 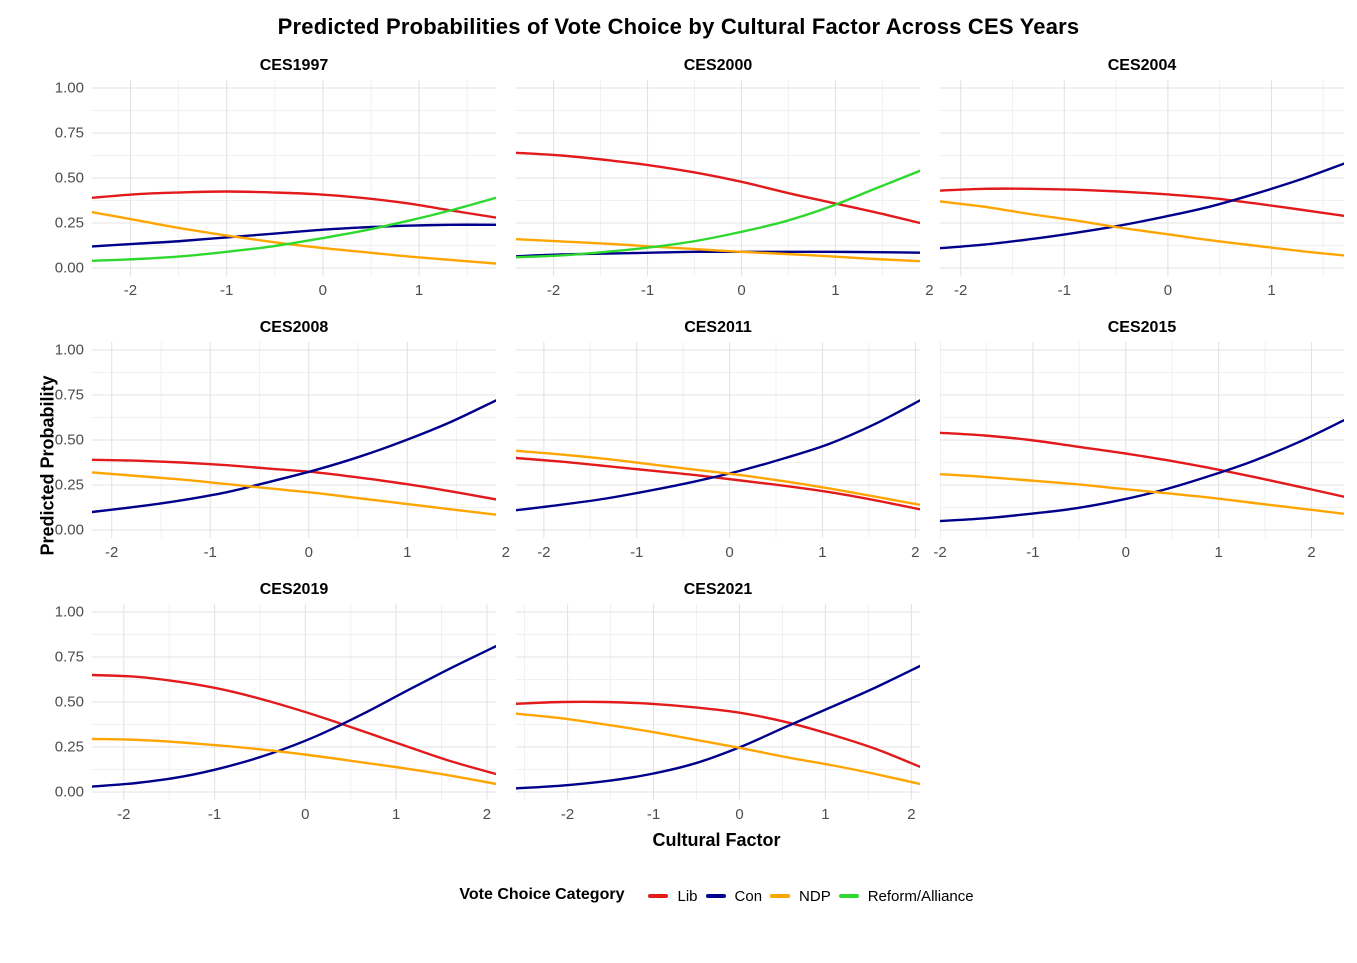 What do you see at coordinates (294, 65) in the screenshot?
I see `panel-title: CES1997` at bounding box center [294, 65].